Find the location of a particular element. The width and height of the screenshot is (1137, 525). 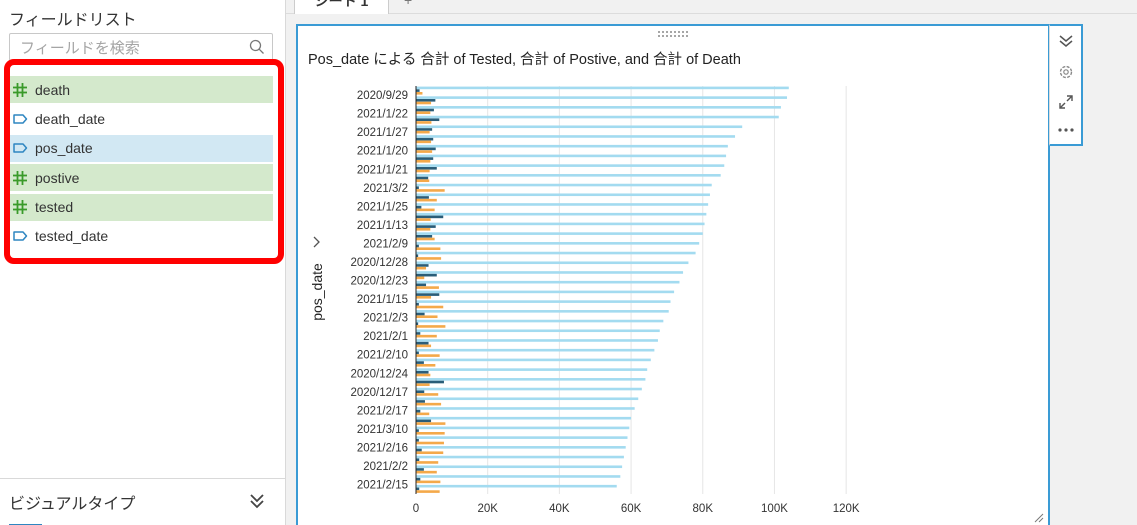

expand-icon is located at coordinates (1066, 102).